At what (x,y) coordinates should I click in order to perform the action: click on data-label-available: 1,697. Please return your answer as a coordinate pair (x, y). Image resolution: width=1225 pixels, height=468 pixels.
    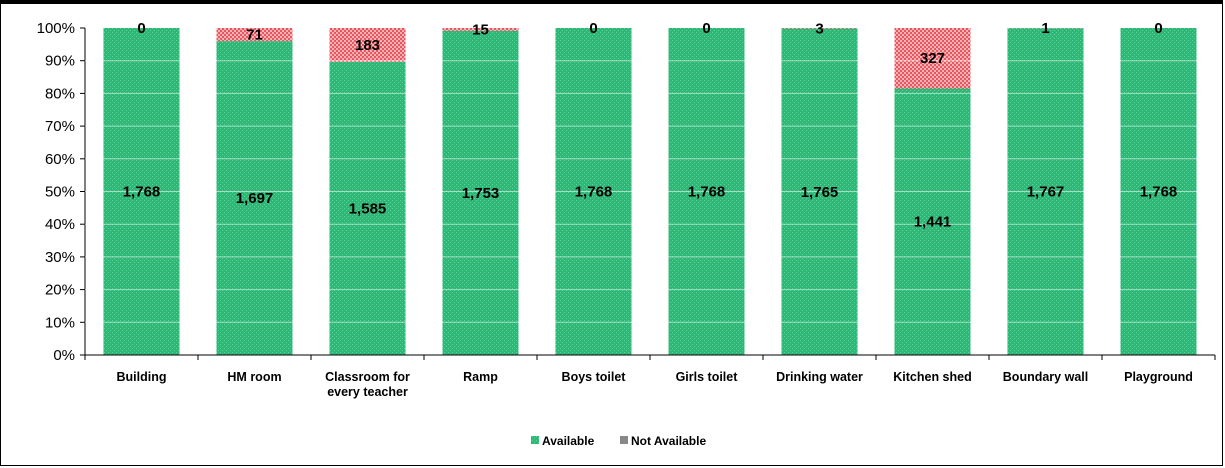
    Looking at the image, I should click on (255, 198).